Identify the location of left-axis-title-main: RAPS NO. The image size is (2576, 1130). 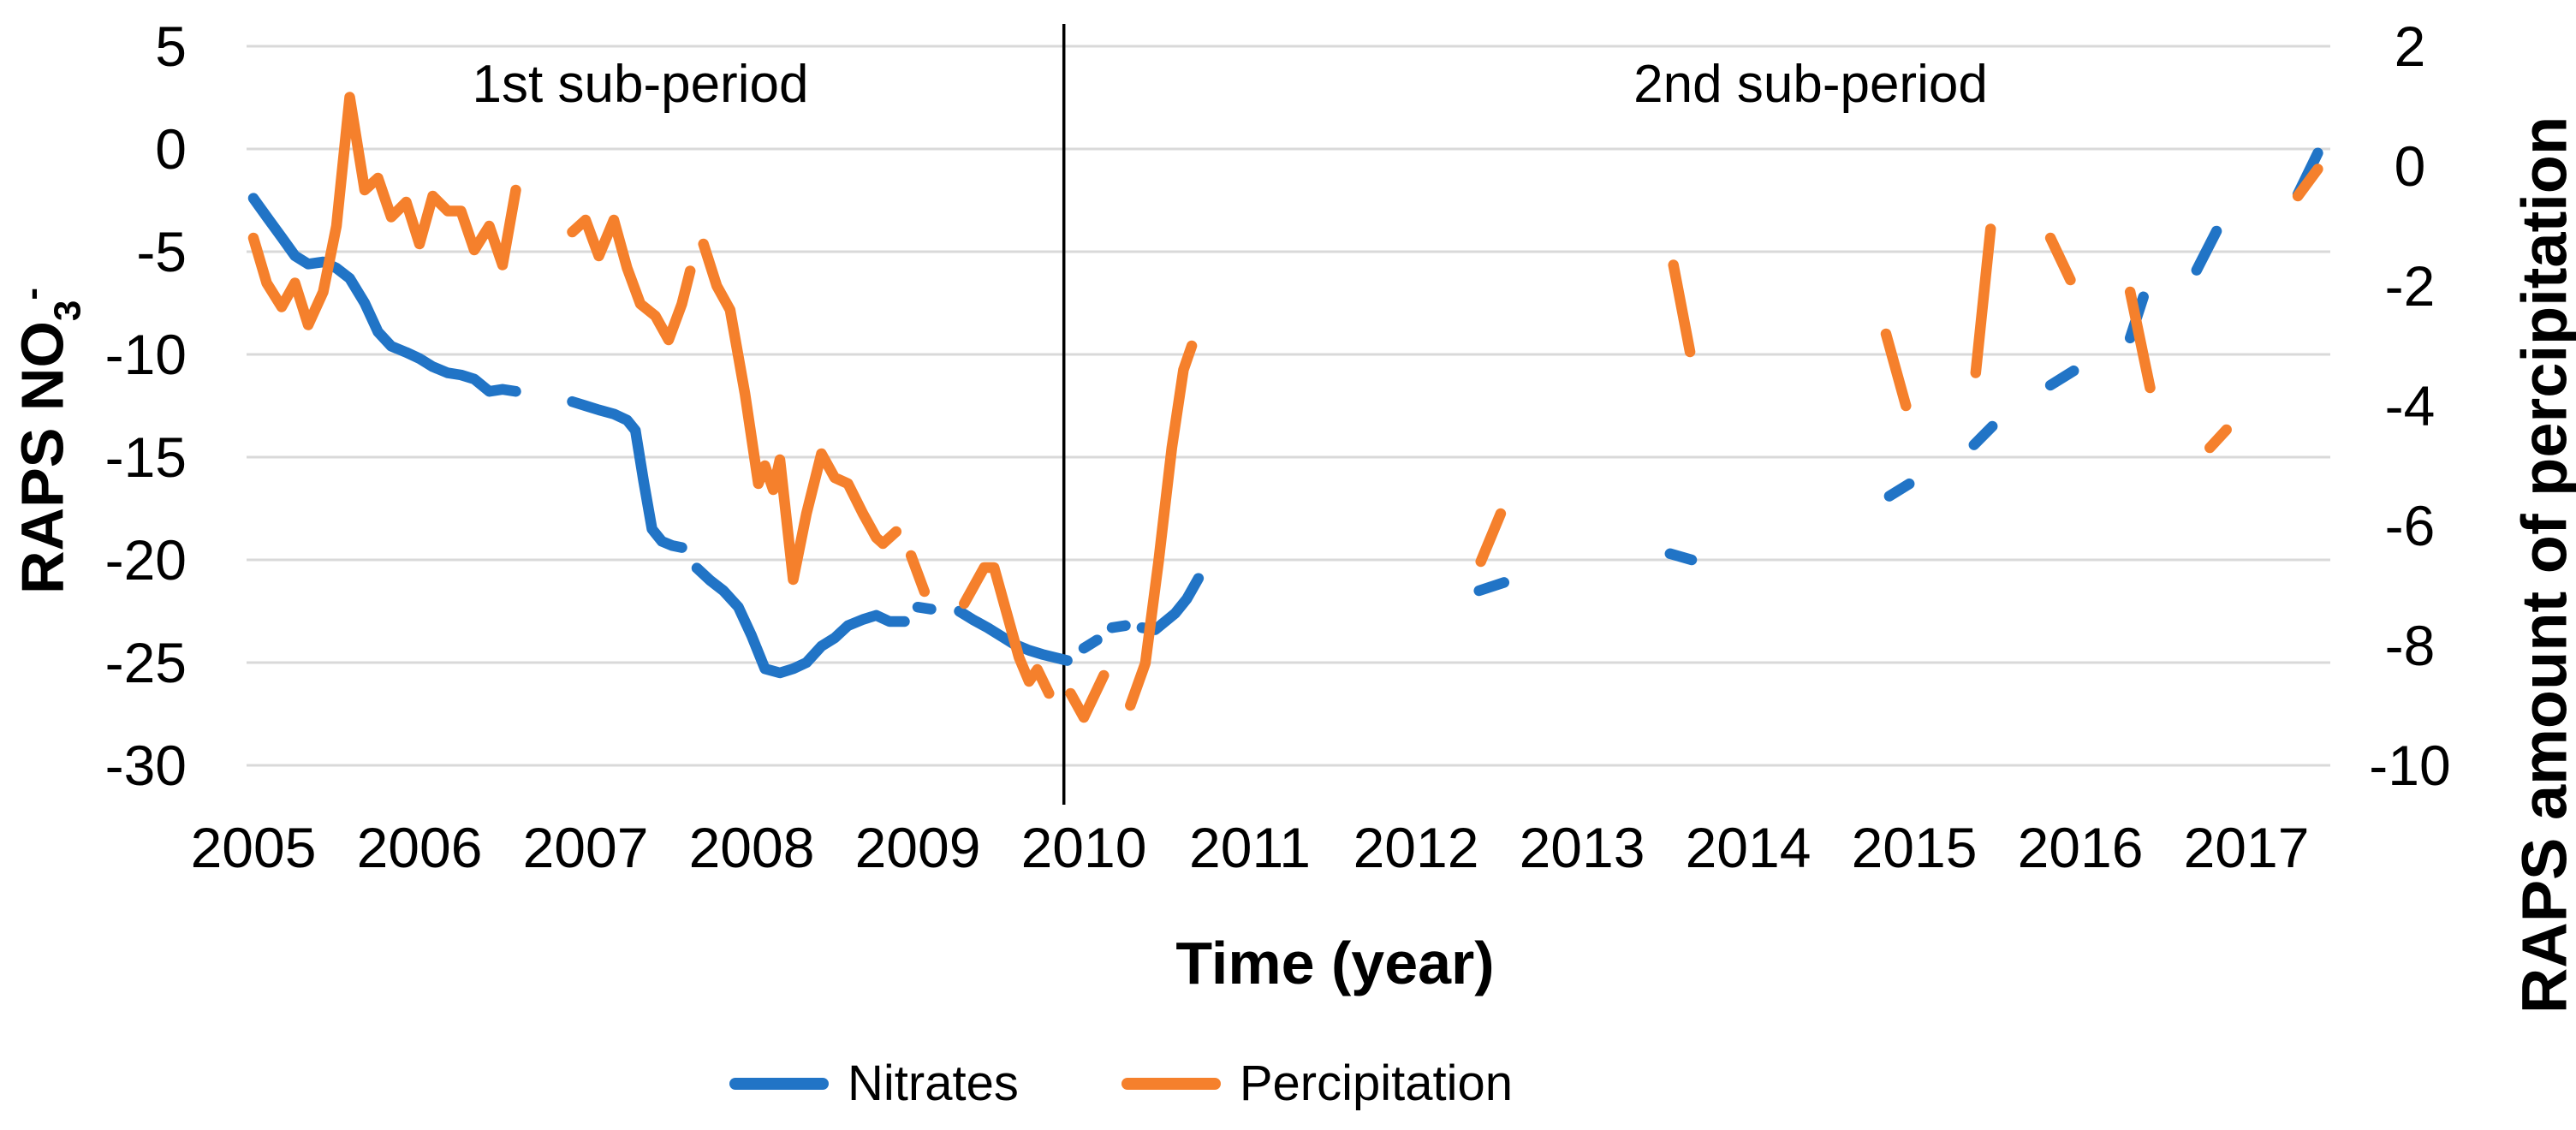
(42, 458).